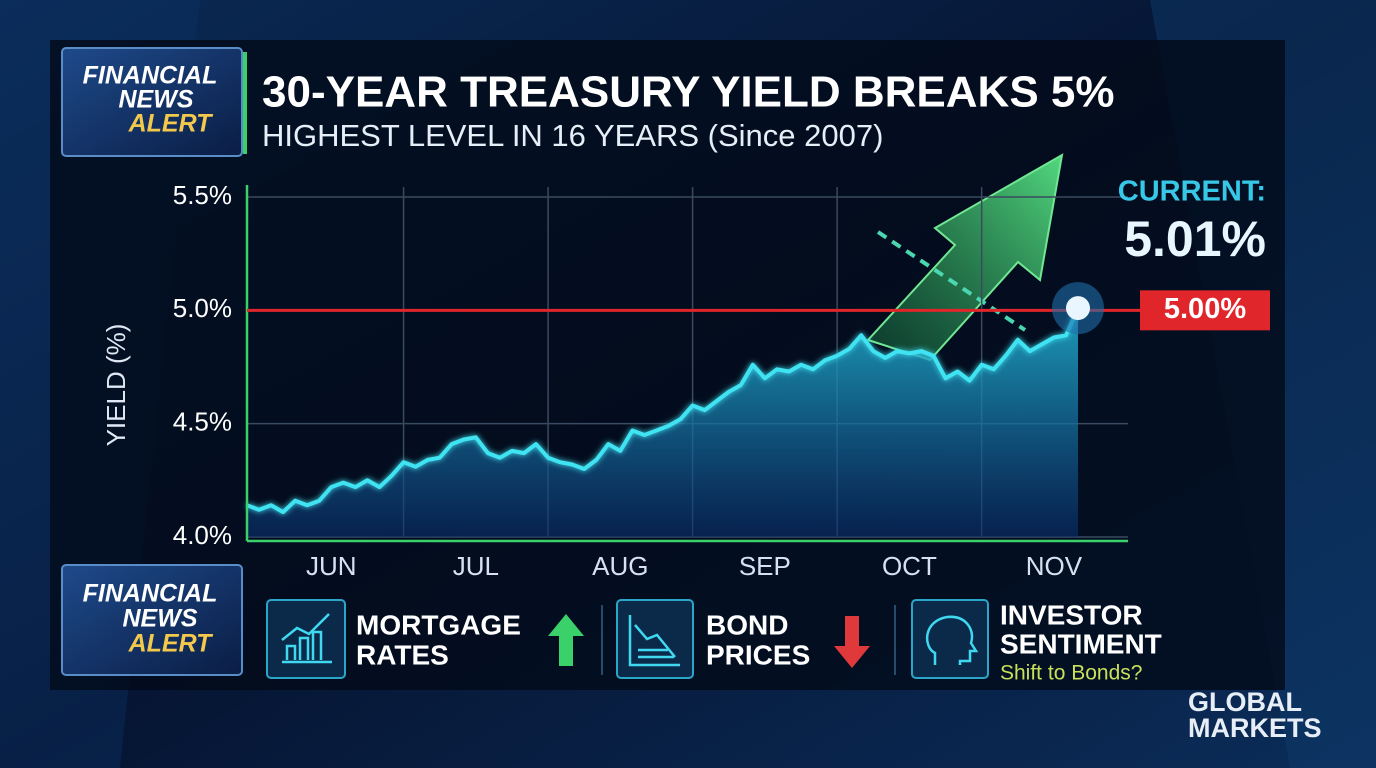  What do you see at coordinates (116, 385) in the screenshot?
I see `y-axis-label: YIELD (%)` at bounding box center [116, 385].